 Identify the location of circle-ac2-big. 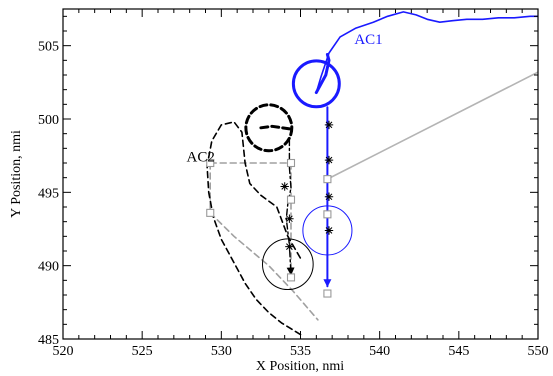
(269, 128).